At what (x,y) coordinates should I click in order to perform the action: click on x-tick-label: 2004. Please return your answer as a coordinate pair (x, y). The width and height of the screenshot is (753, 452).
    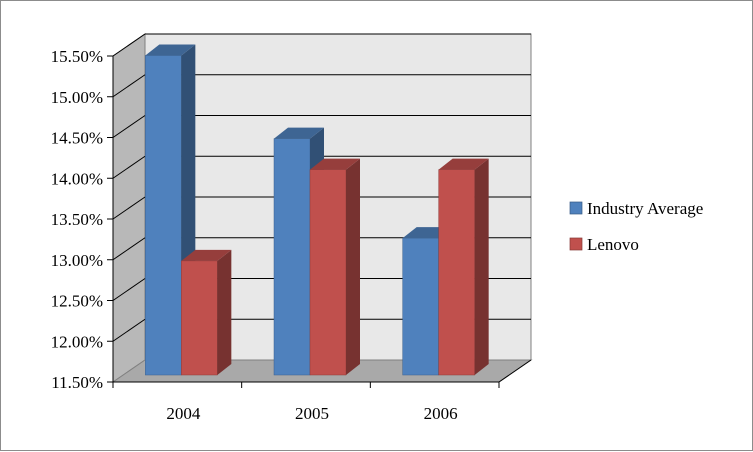
    Looking at the image, I should click on (183, 413).